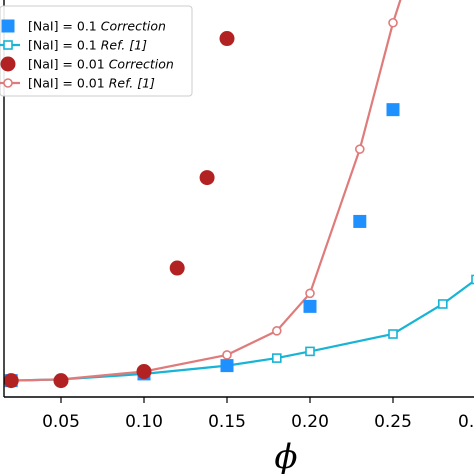  What do you see at coordinates (310, 422) in the screenshot?
I see `x-tick-label: 0.20` at bounding box center [310, 422].